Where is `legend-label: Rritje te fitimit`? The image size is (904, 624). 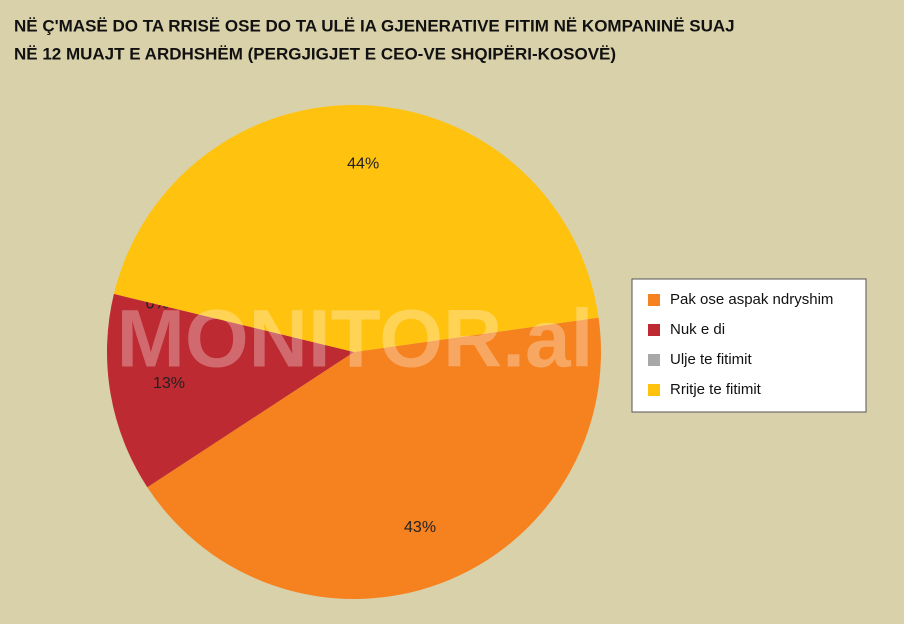
legend-label: Rritje te fitimit is located at coordinates (716, 389).